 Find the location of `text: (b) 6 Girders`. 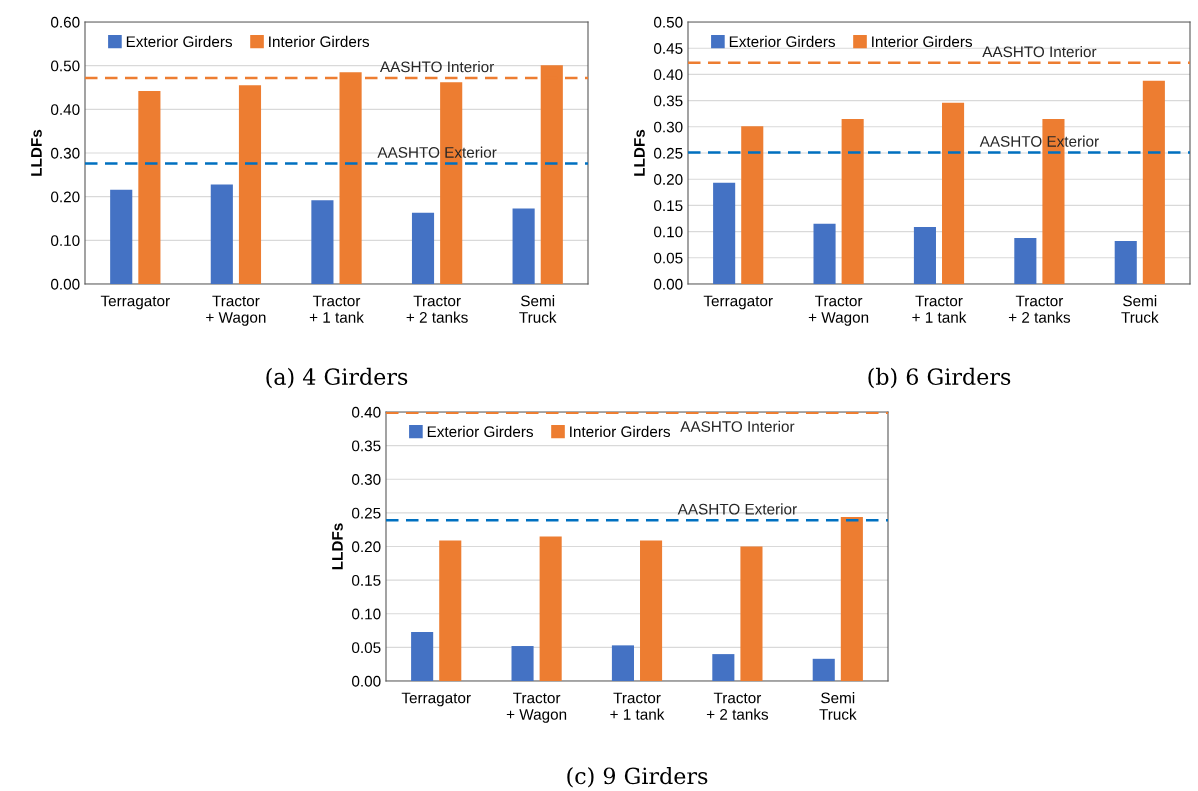

text: (b) 6 Girders is located at coordinates (939, 378).